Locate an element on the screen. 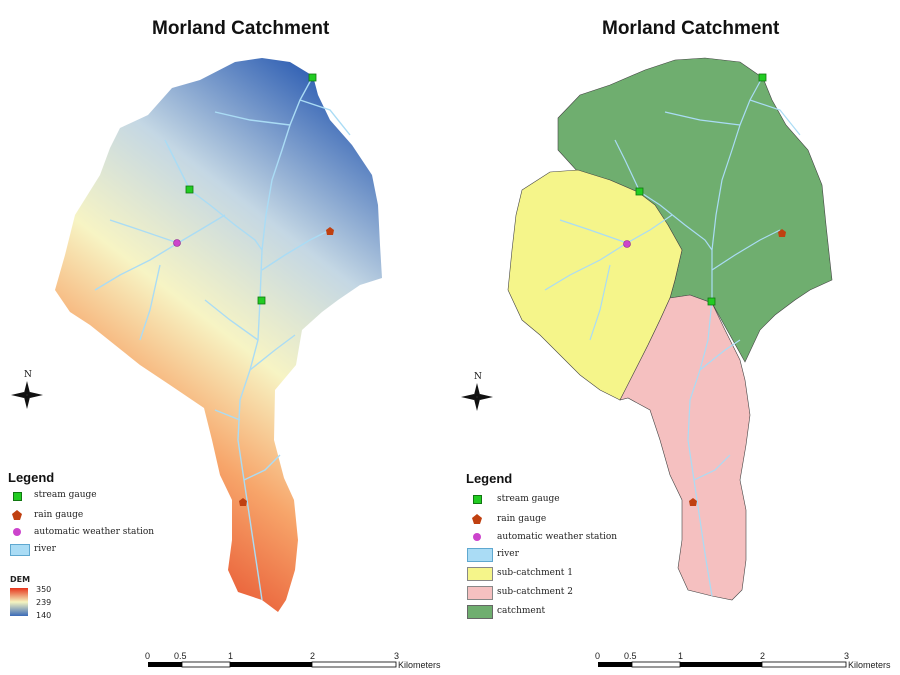 The image size is (900, 675). legend-item: sub-catchment 2 is located at coordinates (535, 592).